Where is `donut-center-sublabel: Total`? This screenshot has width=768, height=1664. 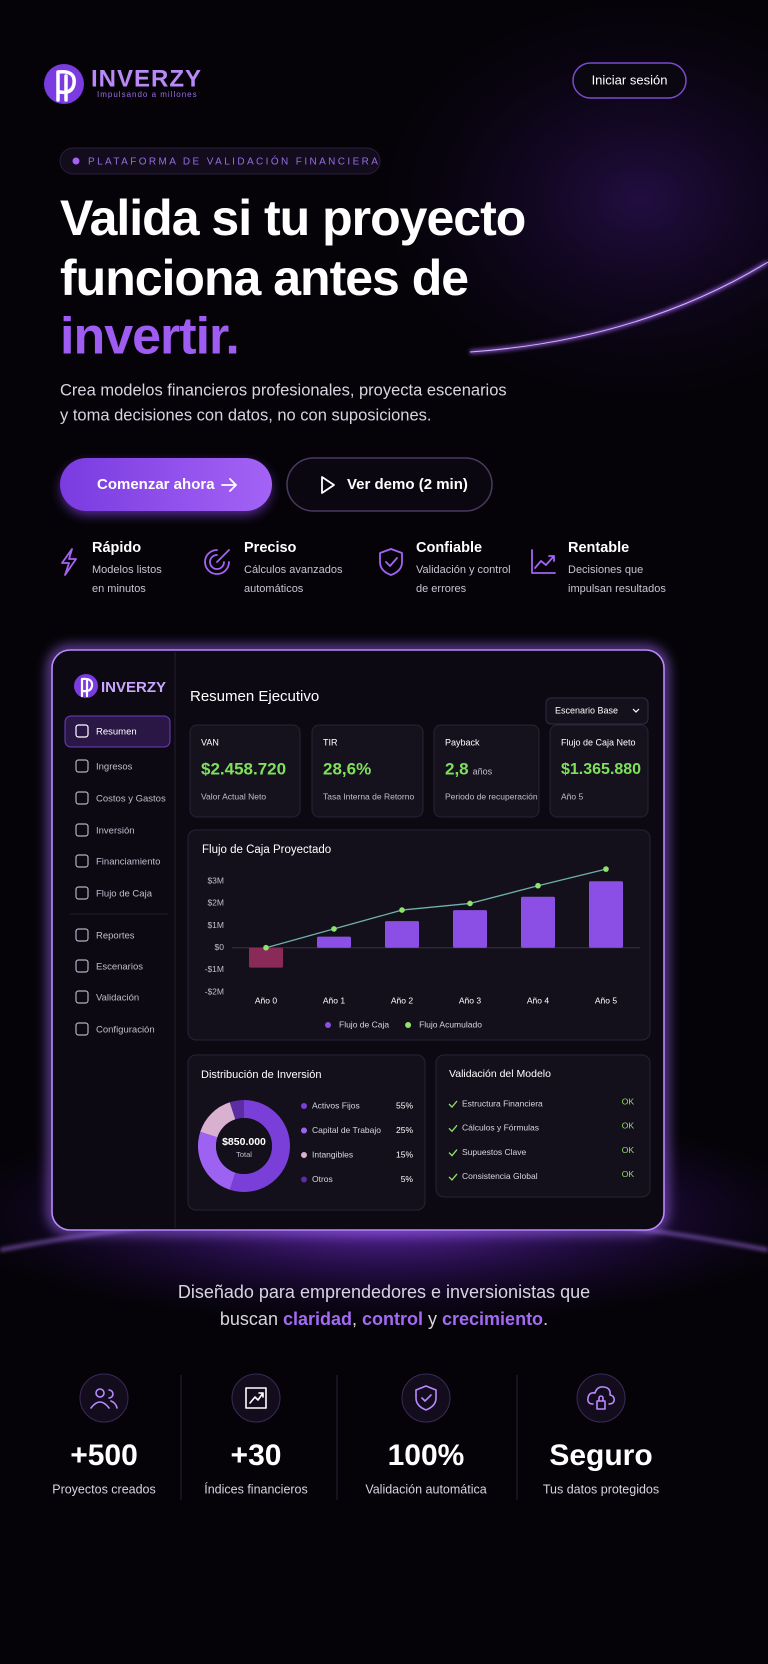
donut-center-sublabel: Total is located at coordinates (244, 1154).